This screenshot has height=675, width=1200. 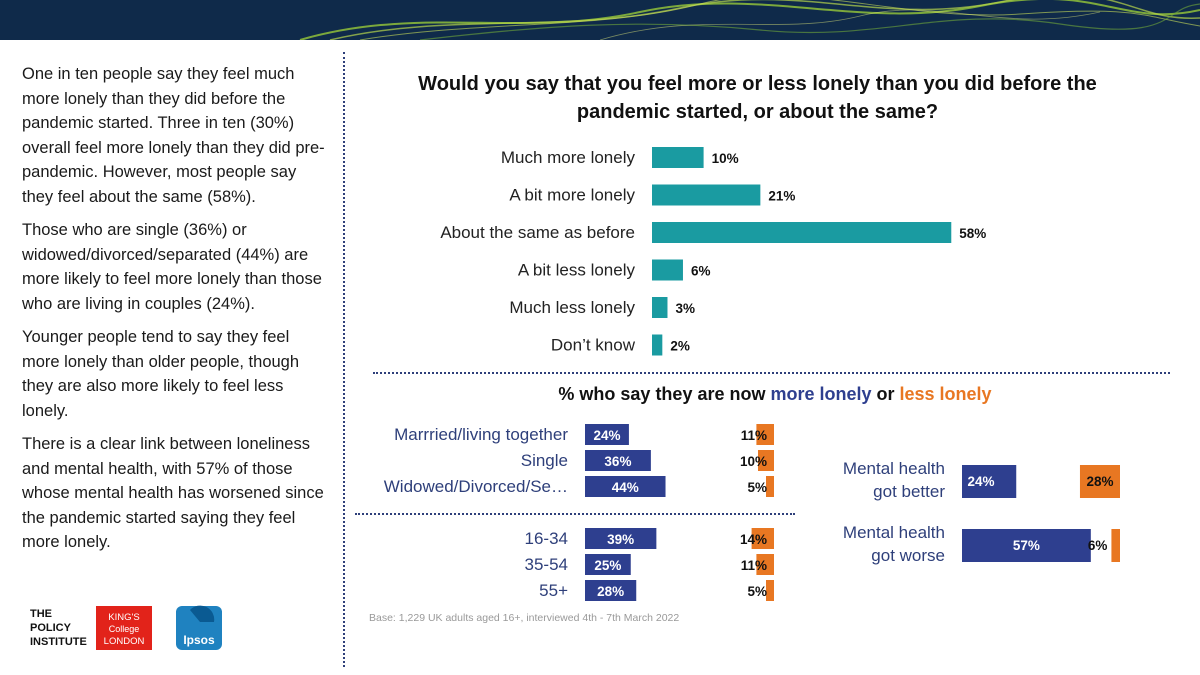 I want to click on logo-text: KING'S, so click(x=123, y=617).